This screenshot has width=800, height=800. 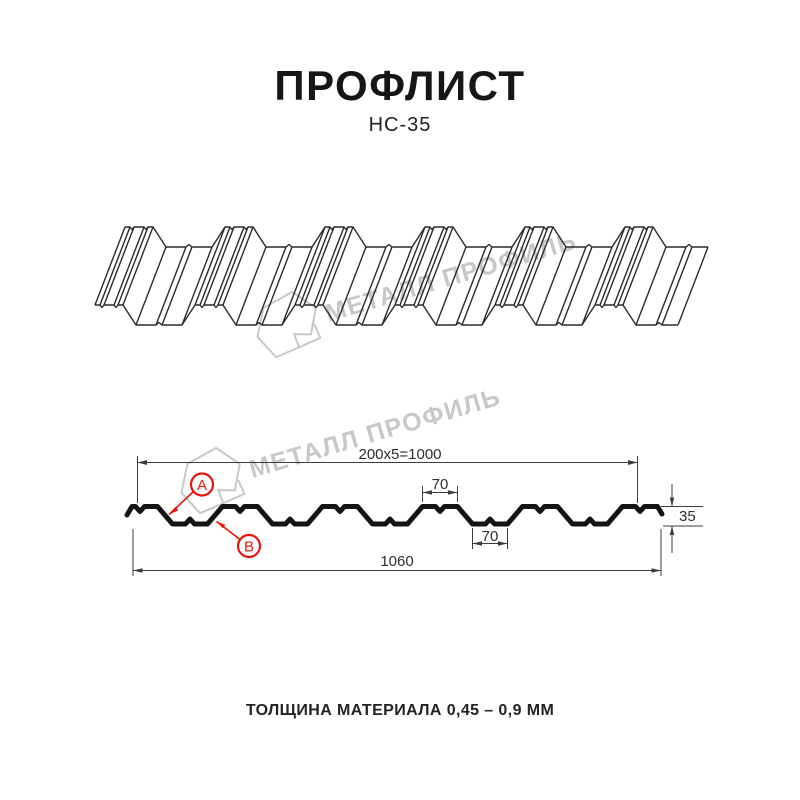 What do you see at coordinates (249, 547) in the screenshot?
I see `callout-b-label: В` at bounding box center [249, 547].